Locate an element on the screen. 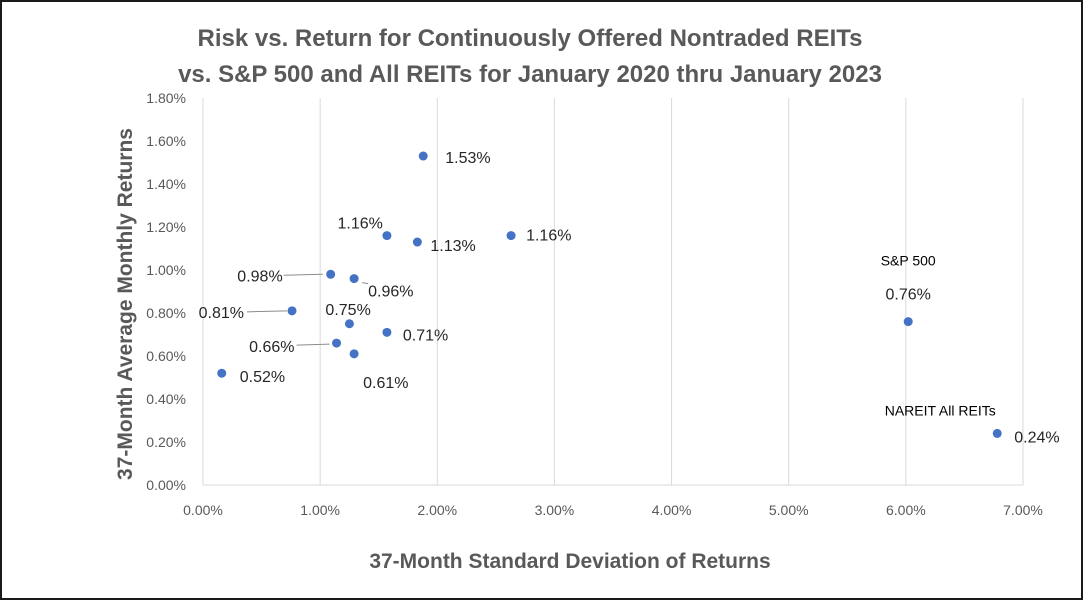 The image size is (1083, 602). data-label: 0.66% is located at coordinates (271, 347).